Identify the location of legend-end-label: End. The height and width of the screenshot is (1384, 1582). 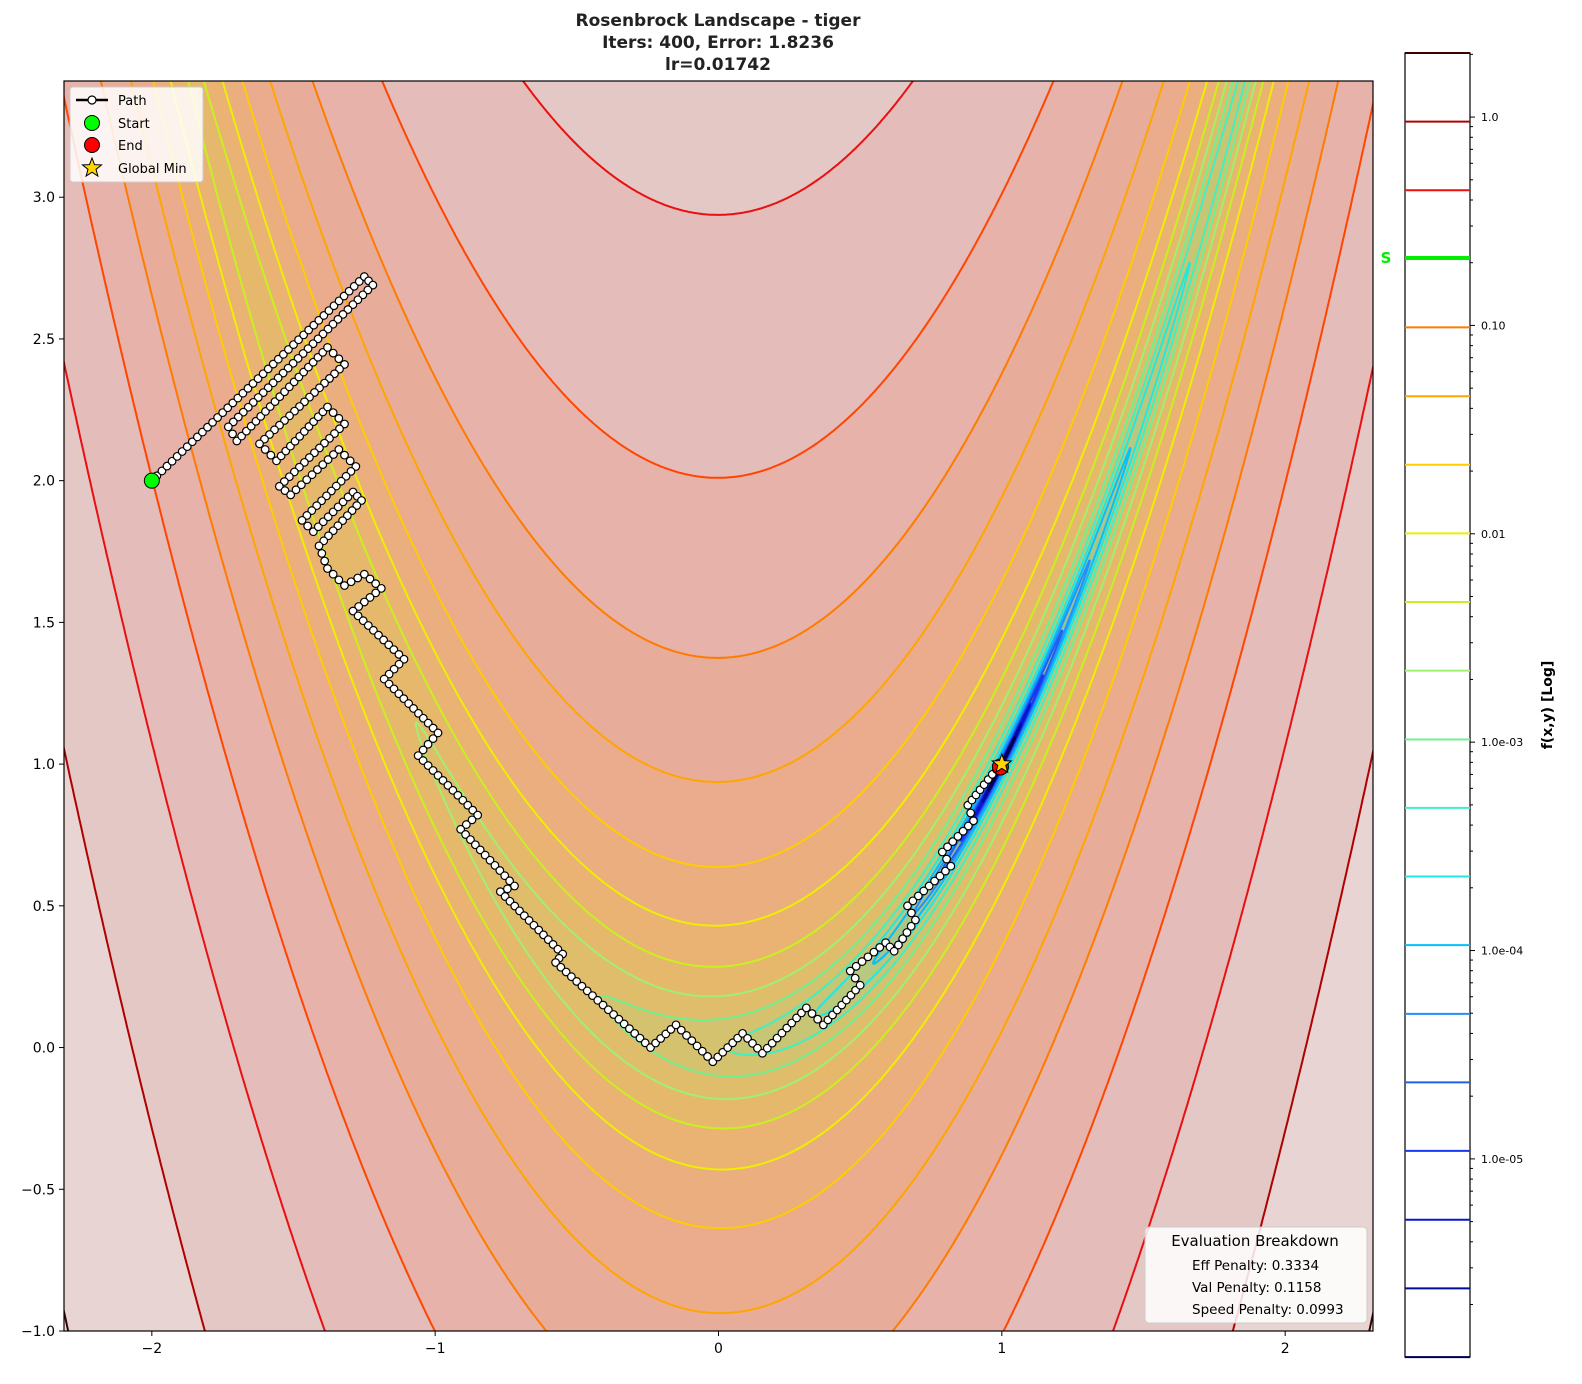
(130, 146).